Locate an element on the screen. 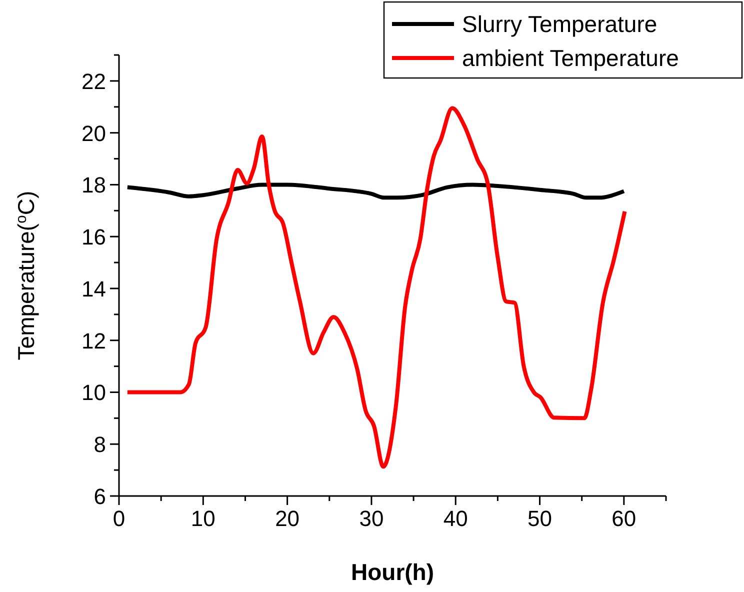 The height and width of the screenshot is (592, 744). y-tick-label: 20 is located at coordinates (94, 133).